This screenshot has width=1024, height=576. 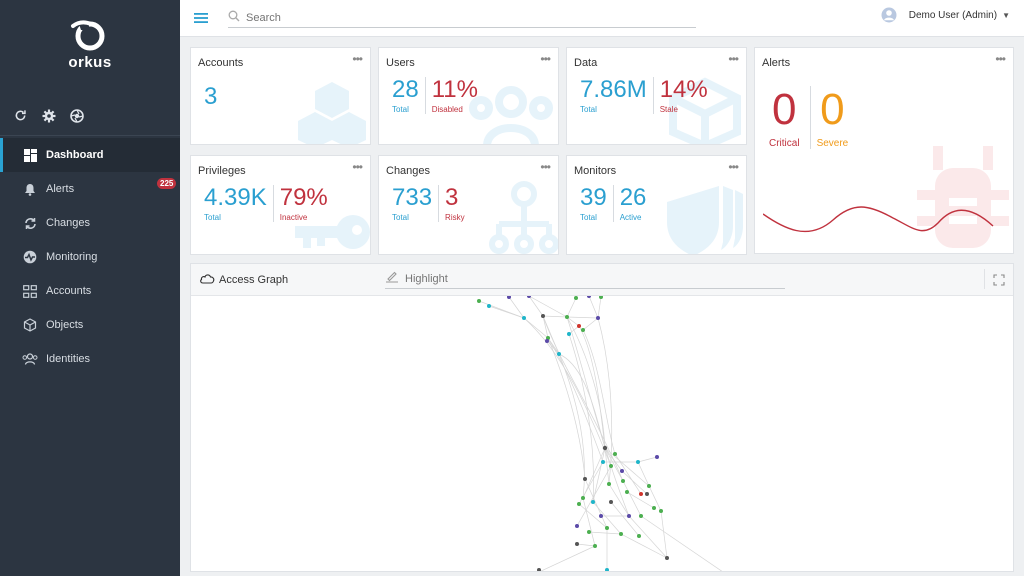 What do you see at coordinates (656, 96) in the screenshot?
I see `data-card: Data ••• 7.86M Total 14% Stale` at bounding box center [656, 96].